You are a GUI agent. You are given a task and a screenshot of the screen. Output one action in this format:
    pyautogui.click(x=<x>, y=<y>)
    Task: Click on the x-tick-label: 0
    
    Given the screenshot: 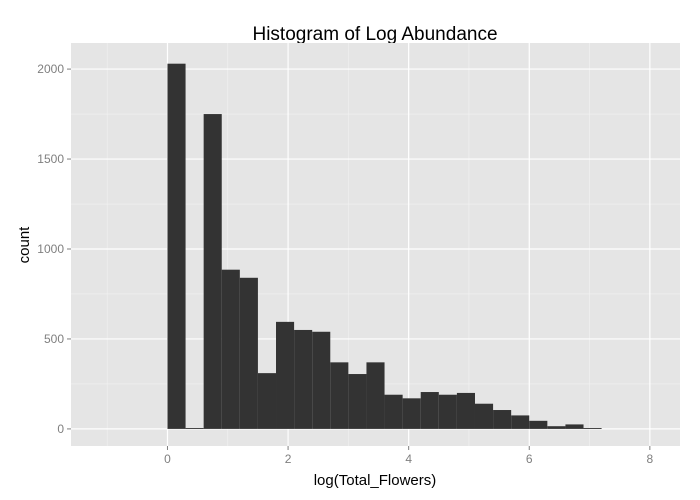 What is the action you would take?
    pyautogui.click(x=167, y=459)
    